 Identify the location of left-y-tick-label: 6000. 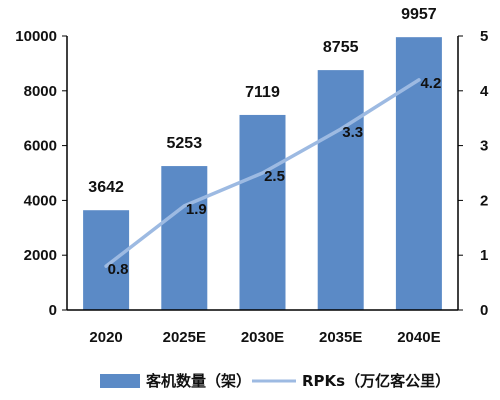
(40, 146).